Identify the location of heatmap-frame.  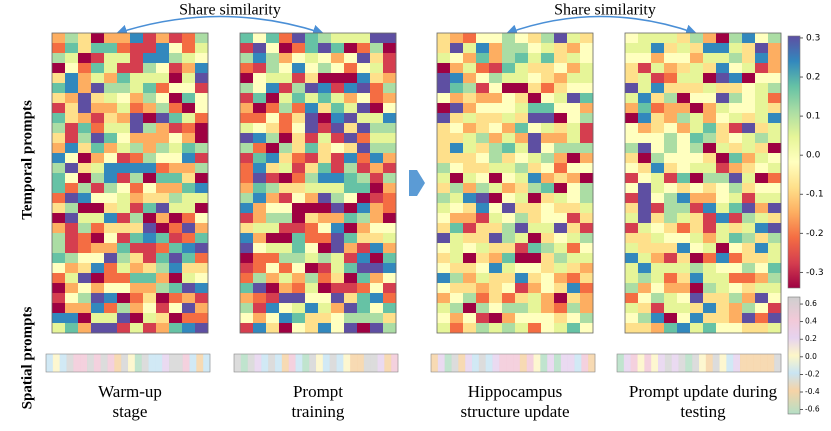
(318, 183).